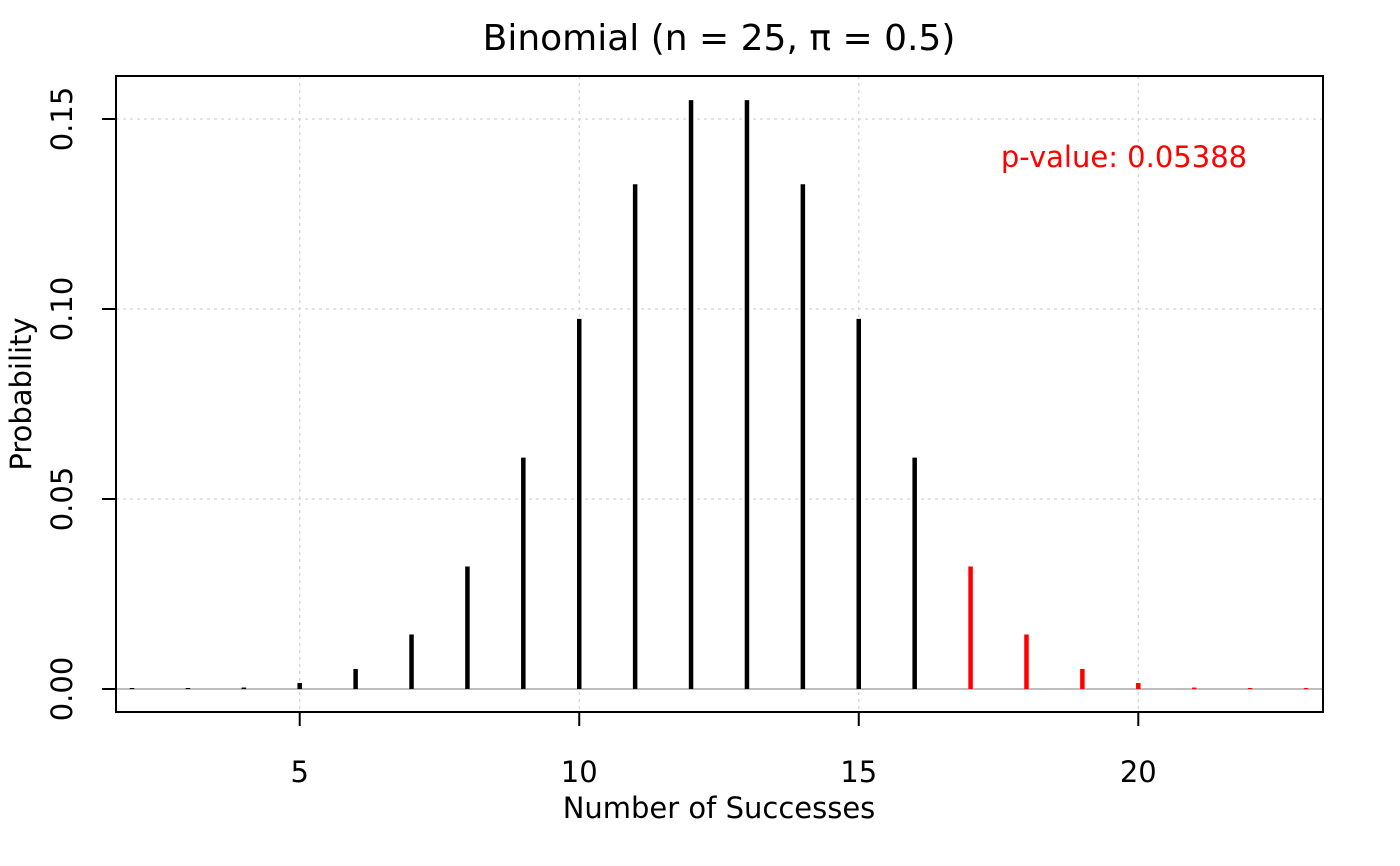 This screenshot has width=1400, height=866. What do you see at coordinates (62, 119) in the screenshot?
I see `y-tick-label: 0.15` at bounding box center [62, 119].